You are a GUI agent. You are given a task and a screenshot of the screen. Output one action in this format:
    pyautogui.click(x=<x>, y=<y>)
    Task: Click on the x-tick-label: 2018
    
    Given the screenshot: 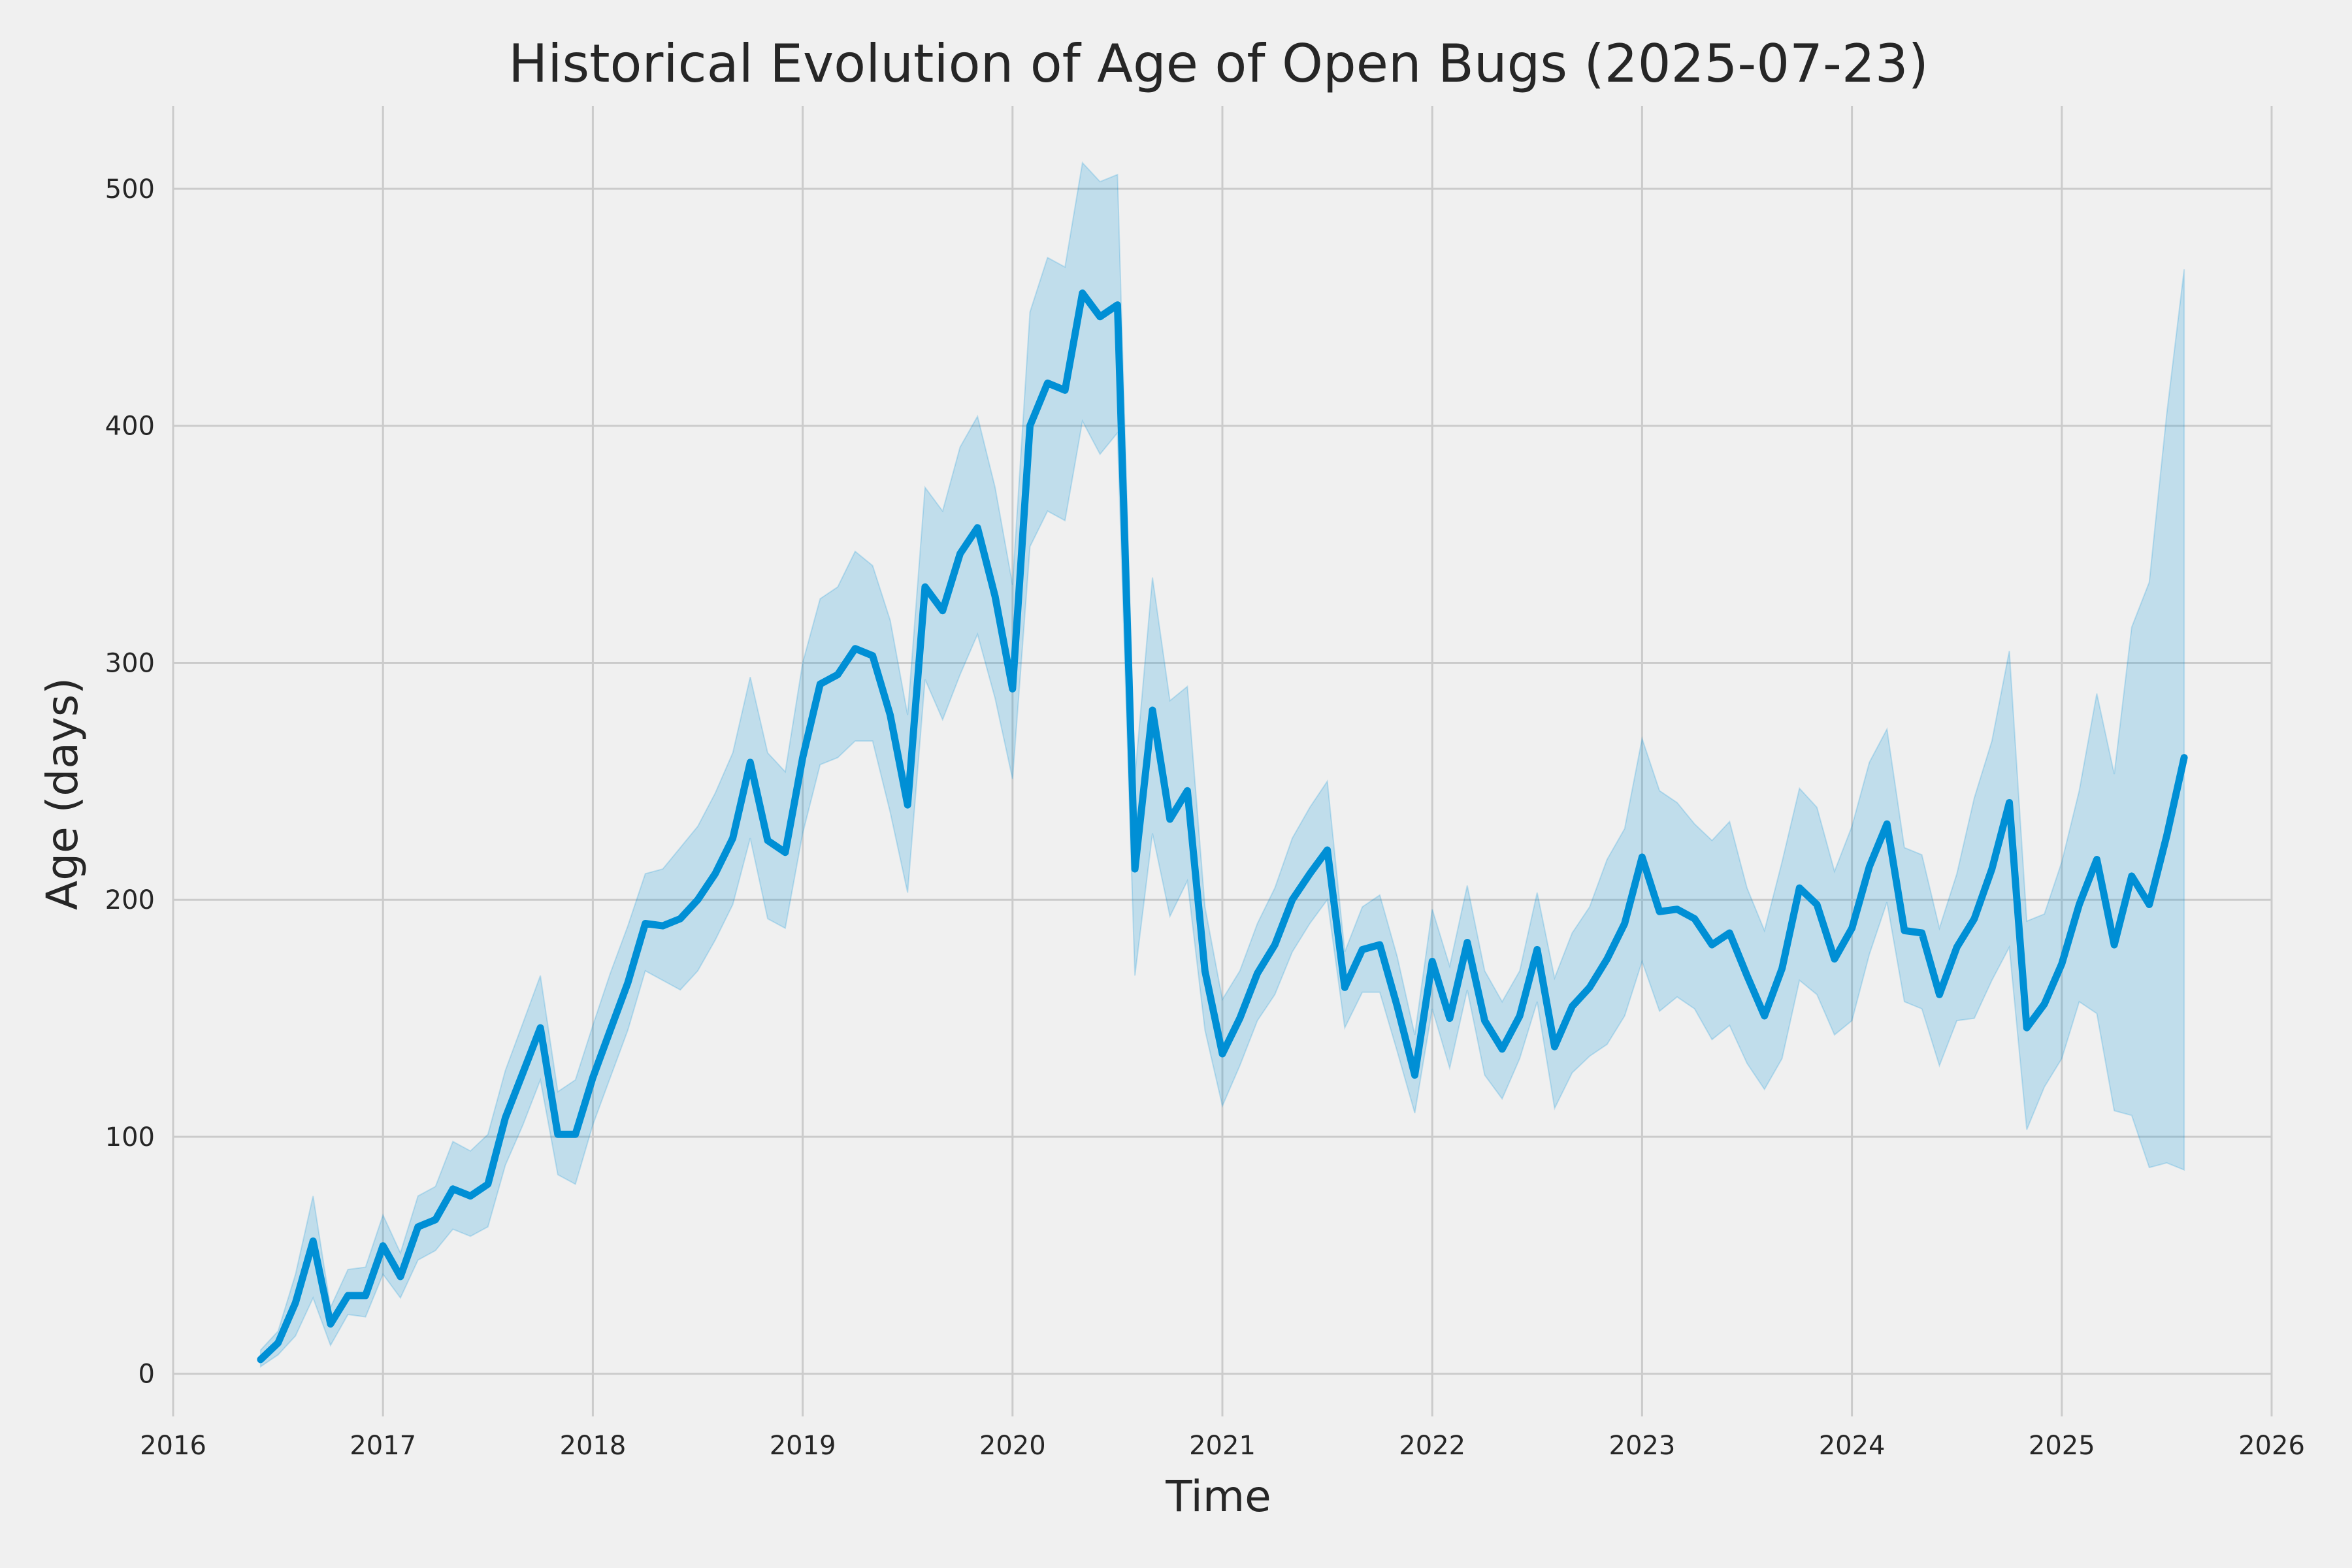 What is the action you would take?
    pyautogui.click(x=593, y=1446)
    